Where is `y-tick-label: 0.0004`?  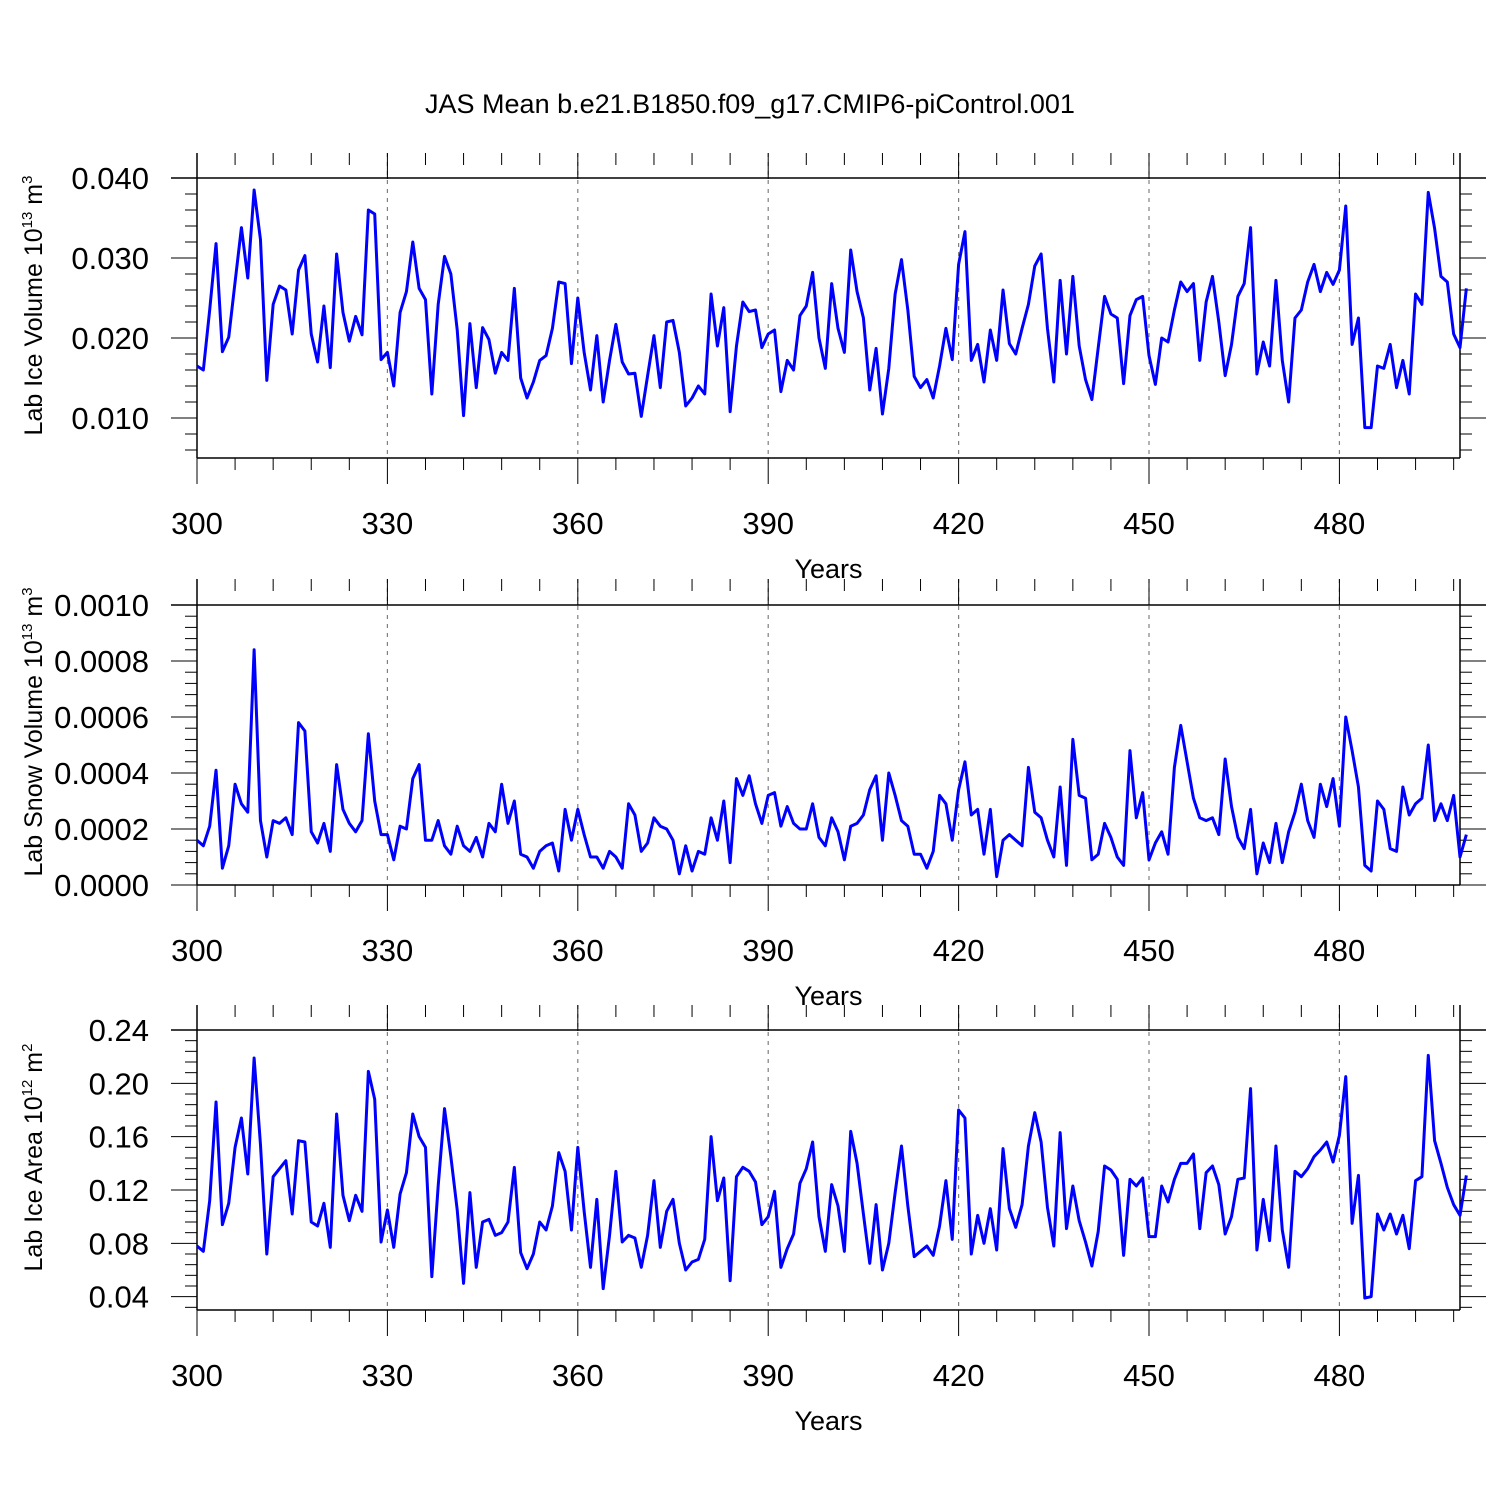 y-tick-label: 0.0004 is located at coordinates (101, 773).